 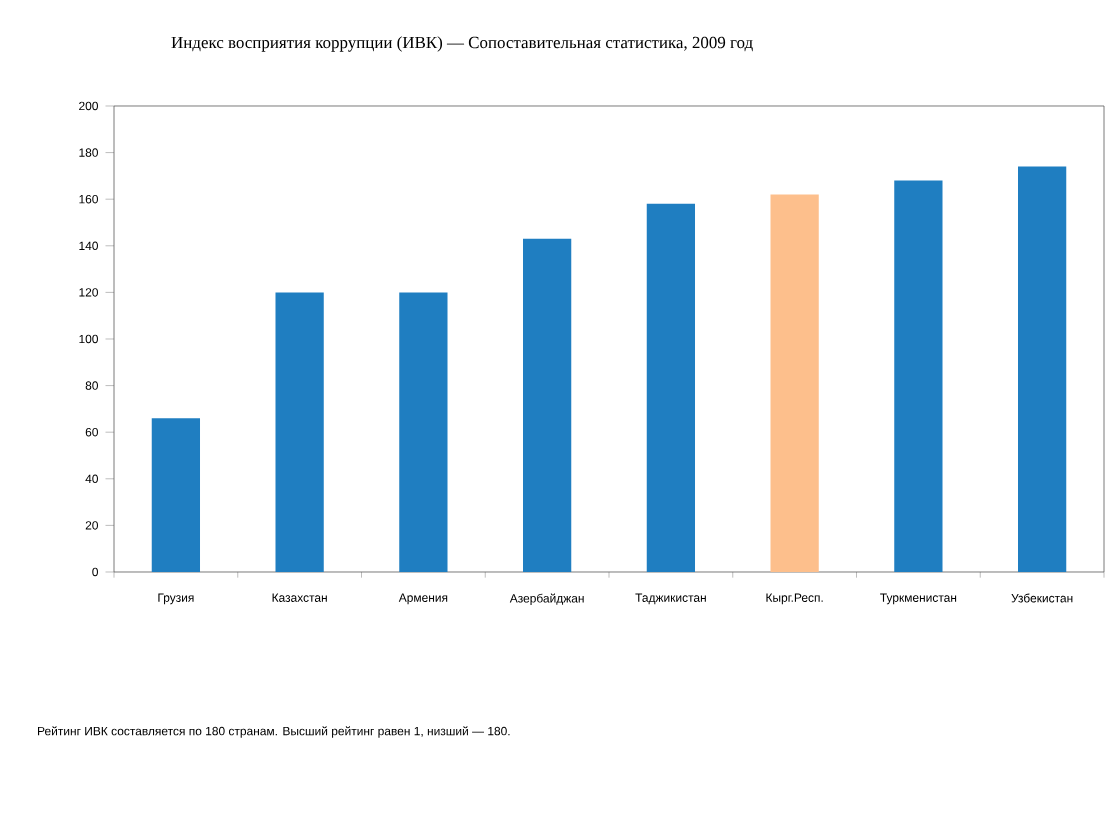 What do you see at coordinates (462, 44) in the screenshot?
I see `chart-title: Индекс восприятия коррупции (ИВК) — Сопоставительная статистика, 2009 год` at bounding box center [462, 44].